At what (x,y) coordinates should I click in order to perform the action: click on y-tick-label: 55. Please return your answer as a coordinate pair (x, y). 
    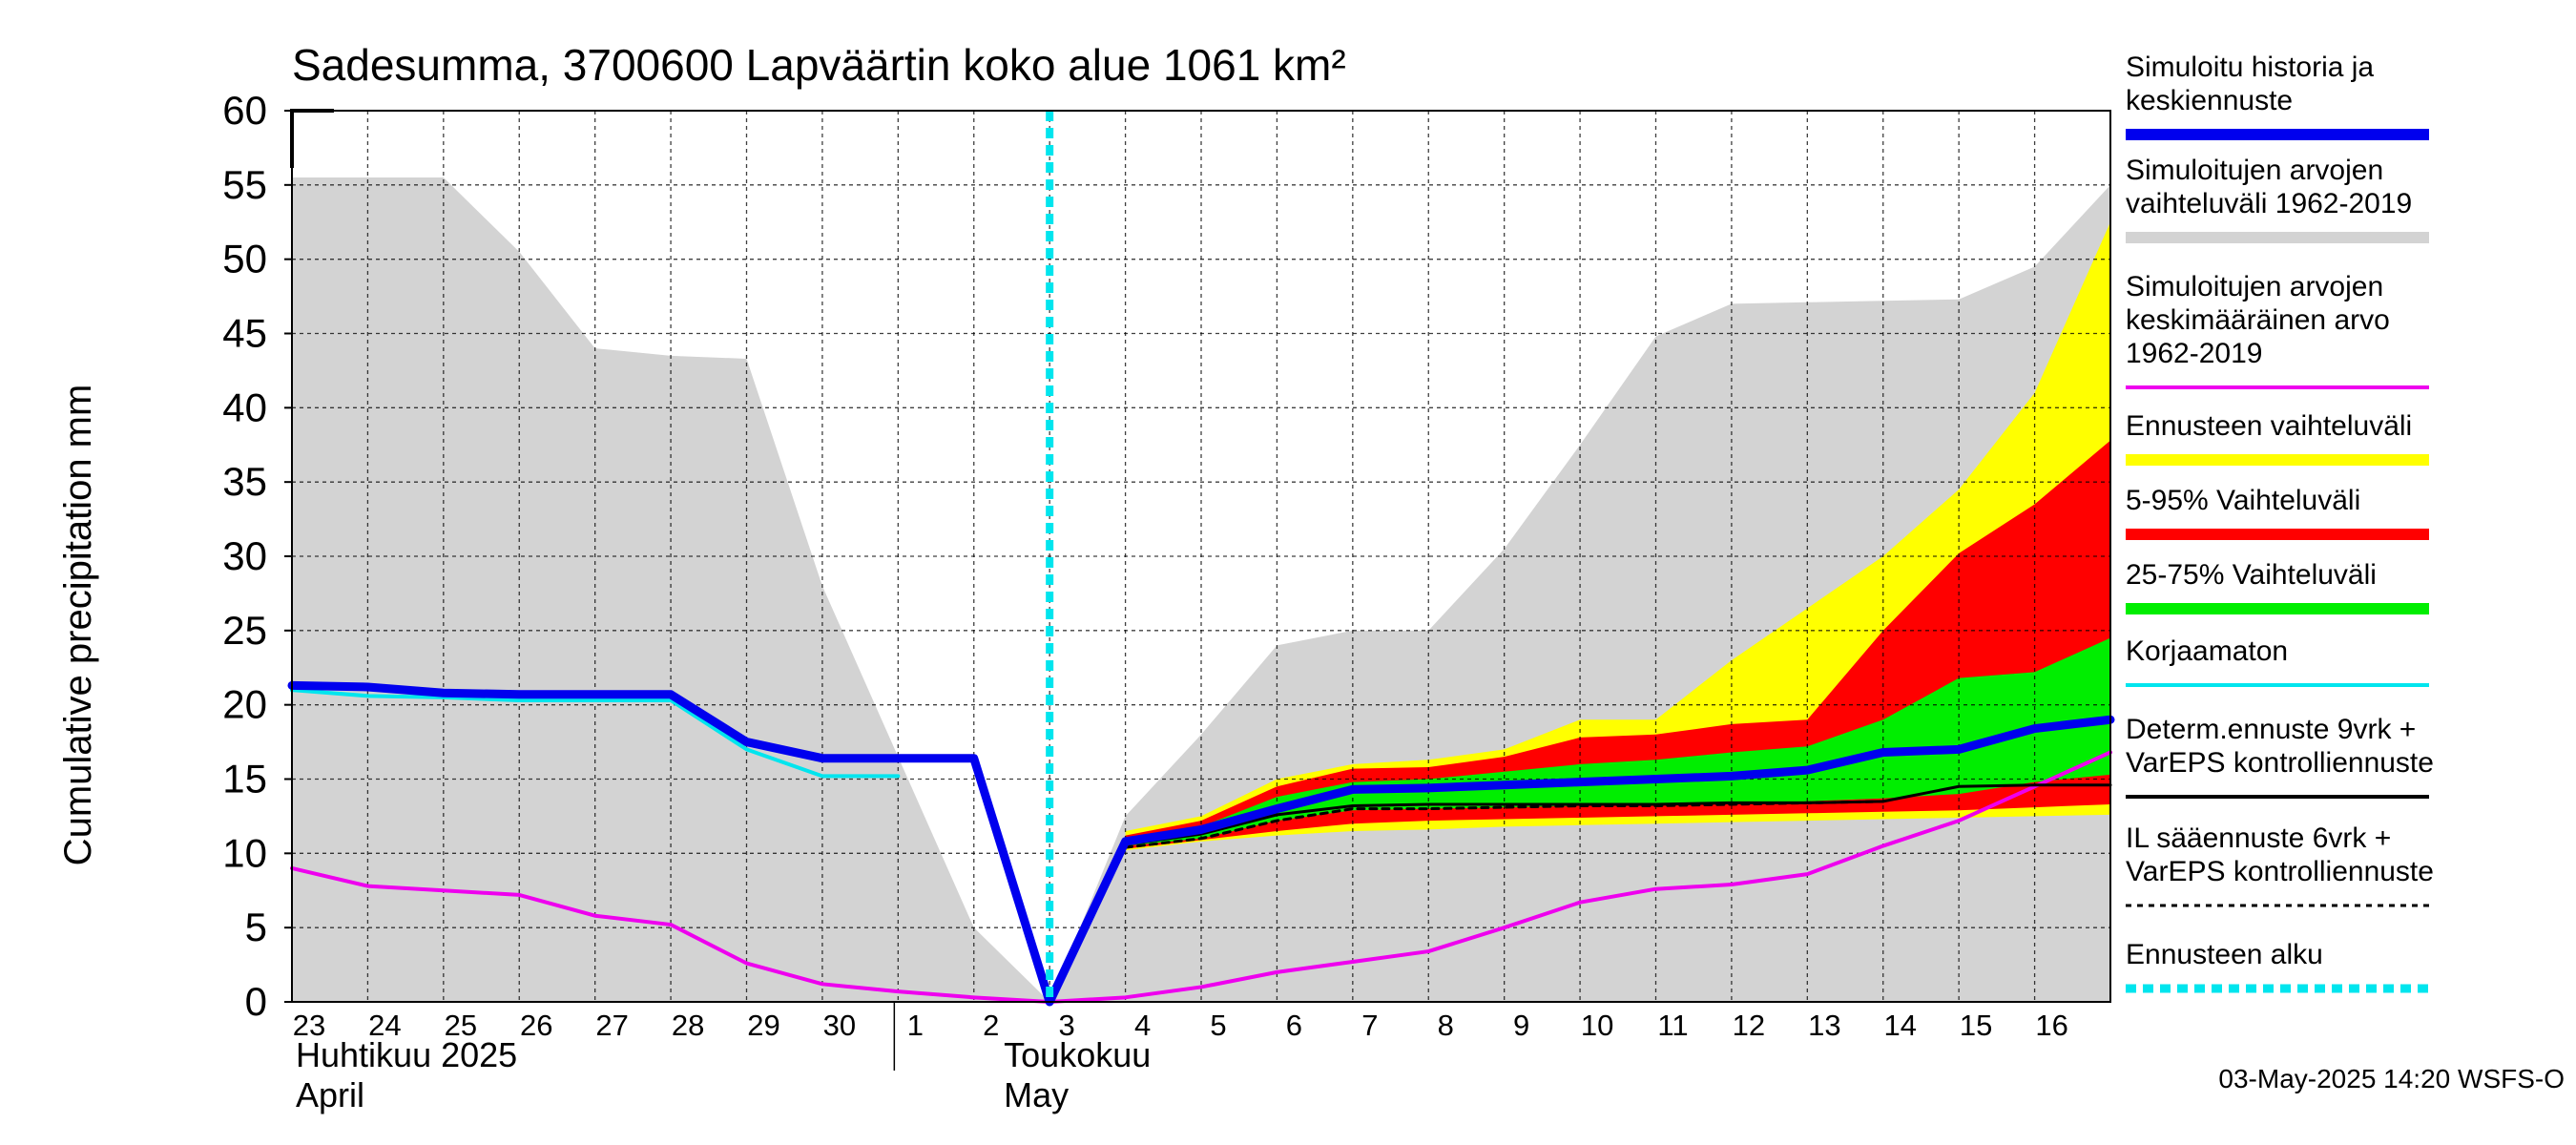
    Looking at the image, I should click on (244, 185).